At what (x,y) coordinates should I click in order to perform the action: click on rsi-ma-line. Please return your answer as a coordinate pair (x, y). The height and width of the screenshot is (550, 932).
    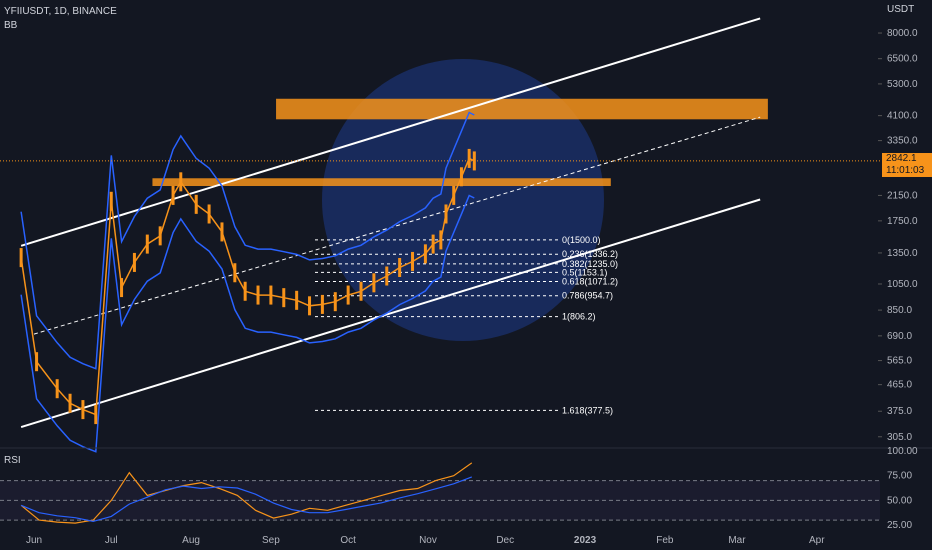
    Looking at the image, I should click on (246, 499).